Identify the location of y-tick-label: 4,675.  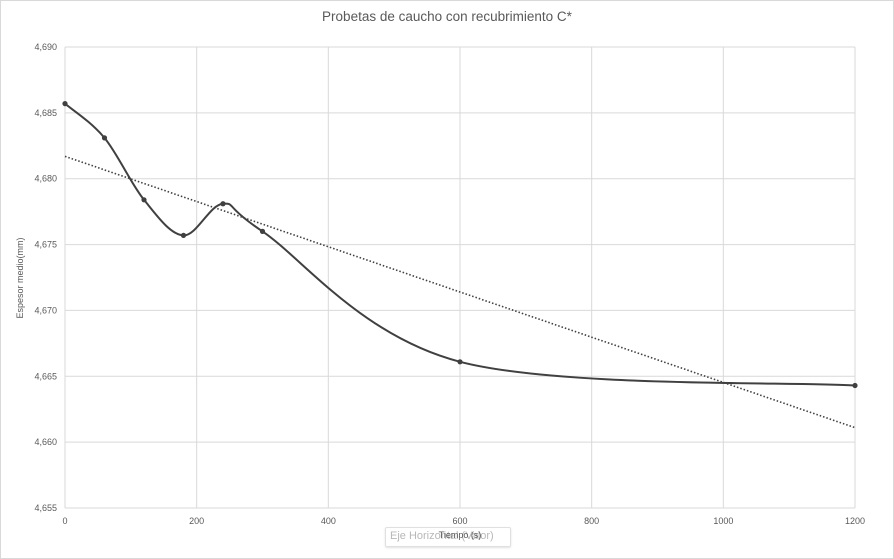
(45, 245).